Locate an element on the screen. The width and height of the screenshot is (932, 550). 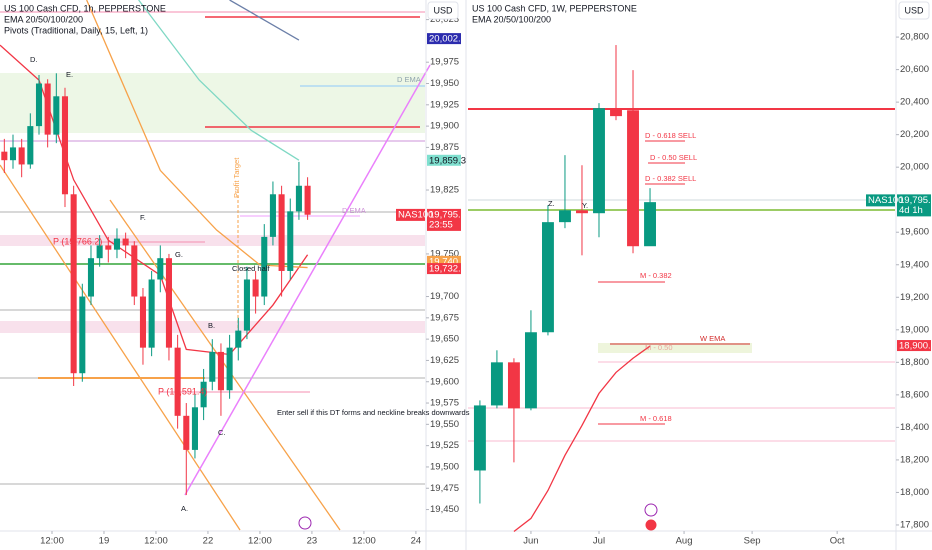
chart-title: US 100 Cash CFD, 1W, PEPPERSTONE is located at coordinates (554, 8).